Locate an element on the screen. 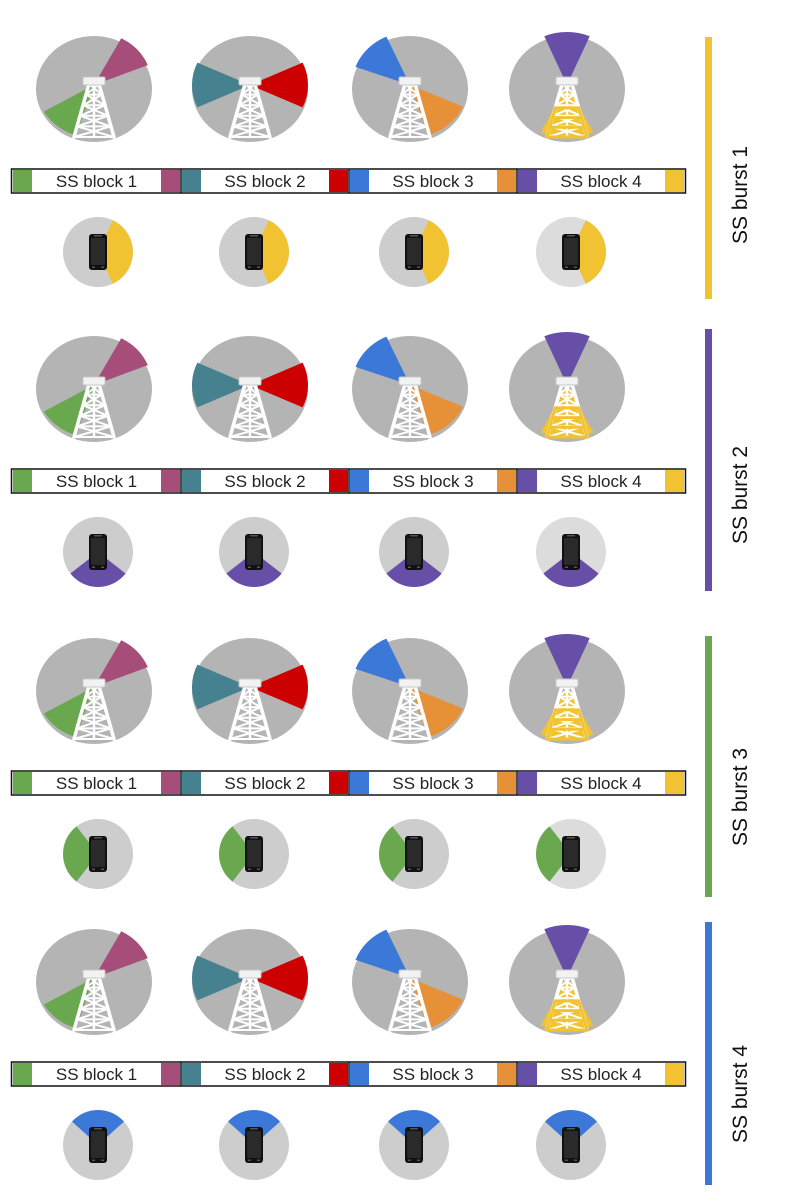  ss-block-strip: SS block 1 SS block 2 SS block 3 SS block 4 is located at coordinates (348, 1074).